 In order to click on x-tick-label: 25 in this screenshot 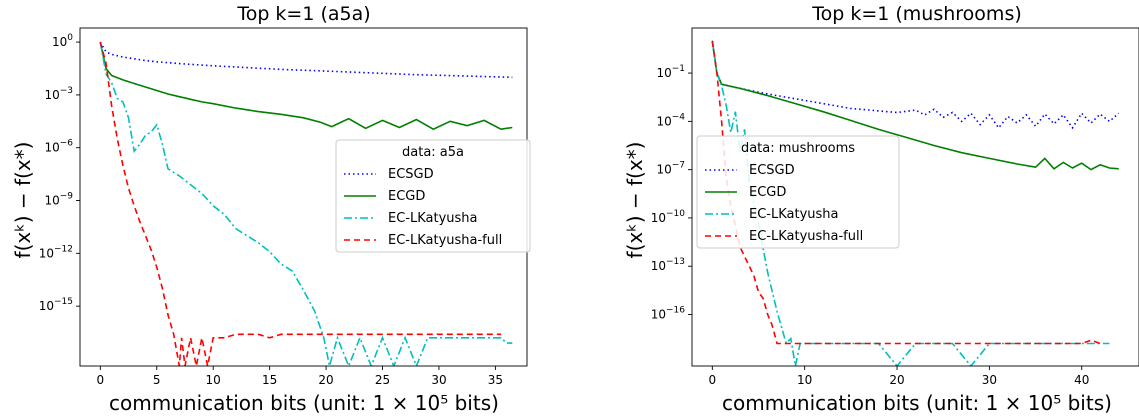, I will do `click(382, 380)`.